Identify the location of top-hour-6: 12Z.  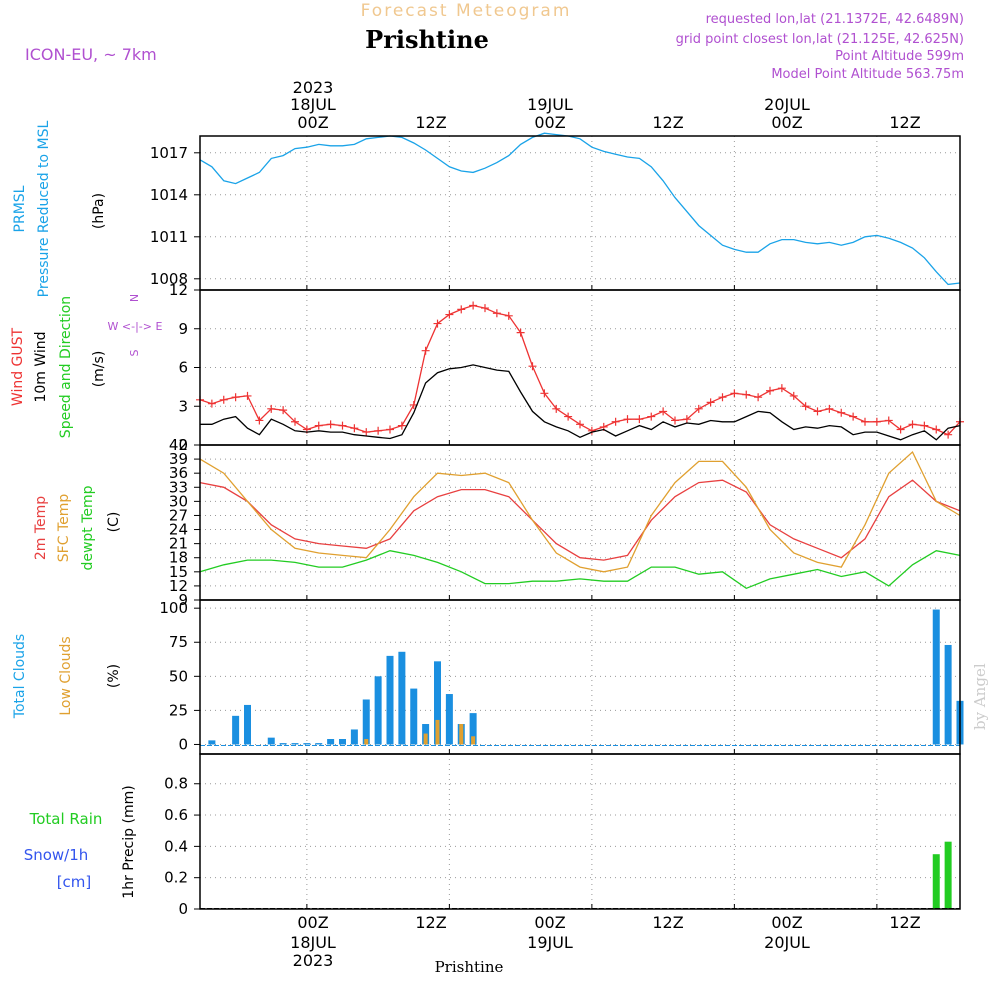
(904, 122).